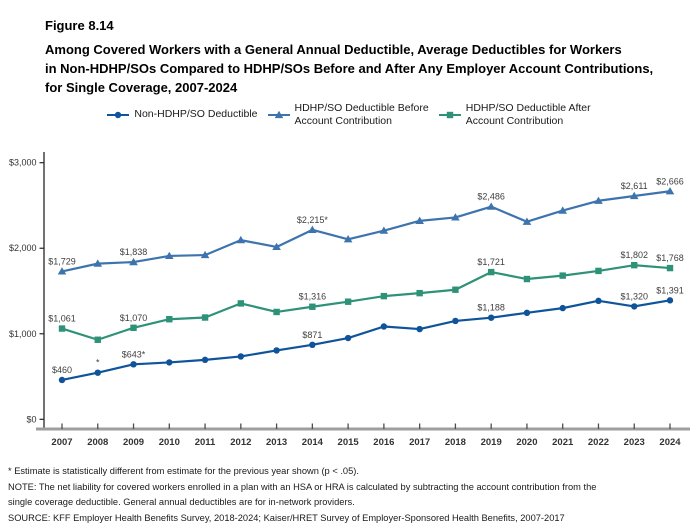 The width and height of the screenshot is (698, 525). Describe the element at coordinates (634, 255) in the screenshot. I see `data-point-label-hdhp-so-deductible-after-account-contribution: $1,802` at that location.